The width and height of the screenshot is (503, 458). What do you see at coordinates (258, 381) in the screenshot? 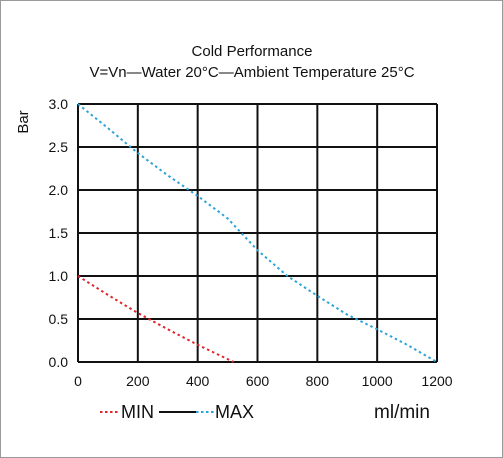
I see `x-tick-label: 600` at bounding box center [258, 381].